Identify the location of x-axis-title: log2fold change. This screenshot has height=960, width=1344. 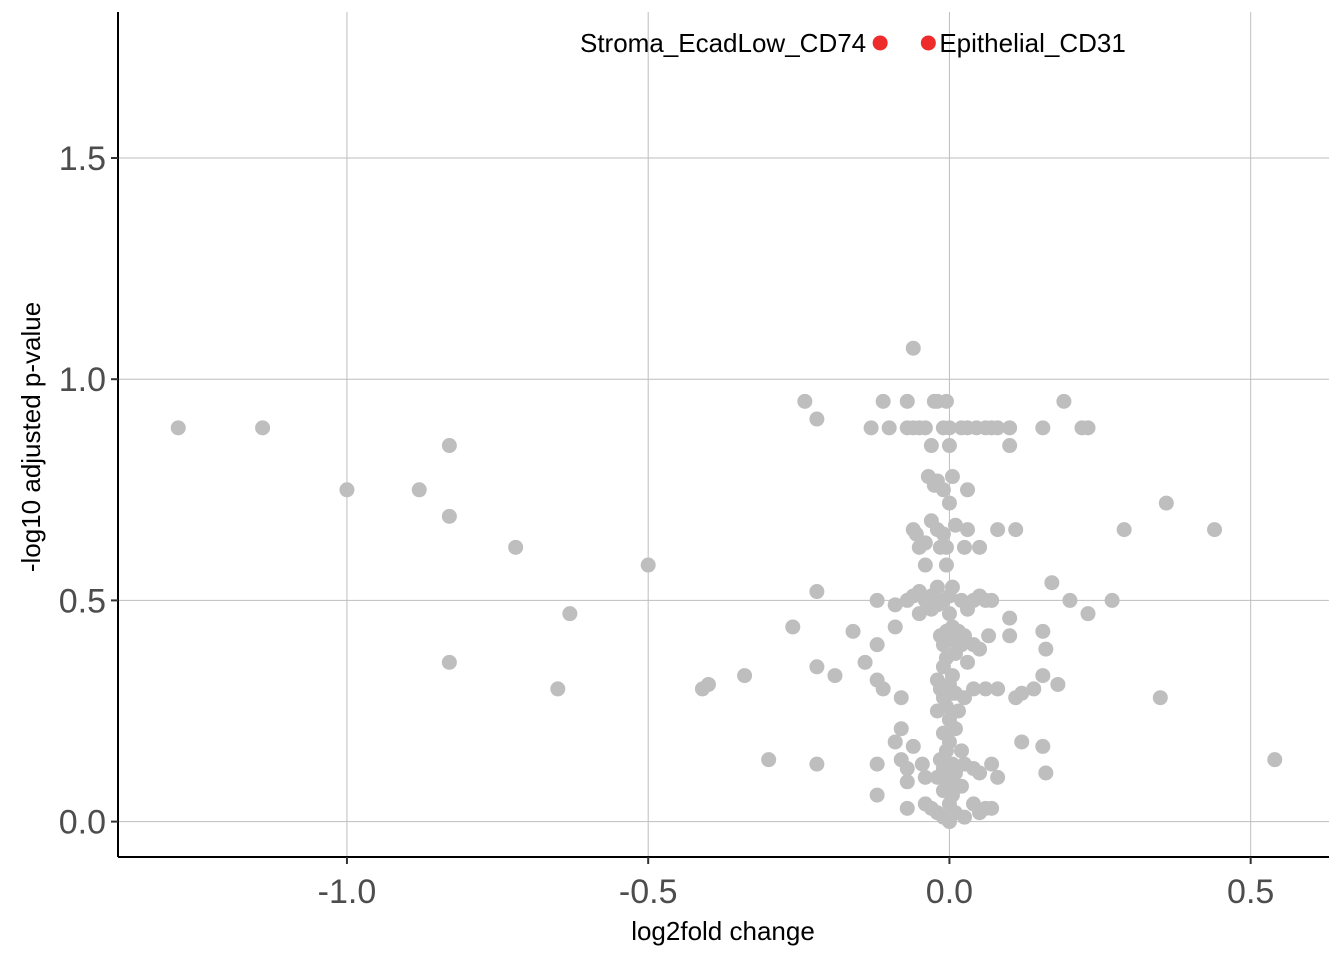
(723, 931).